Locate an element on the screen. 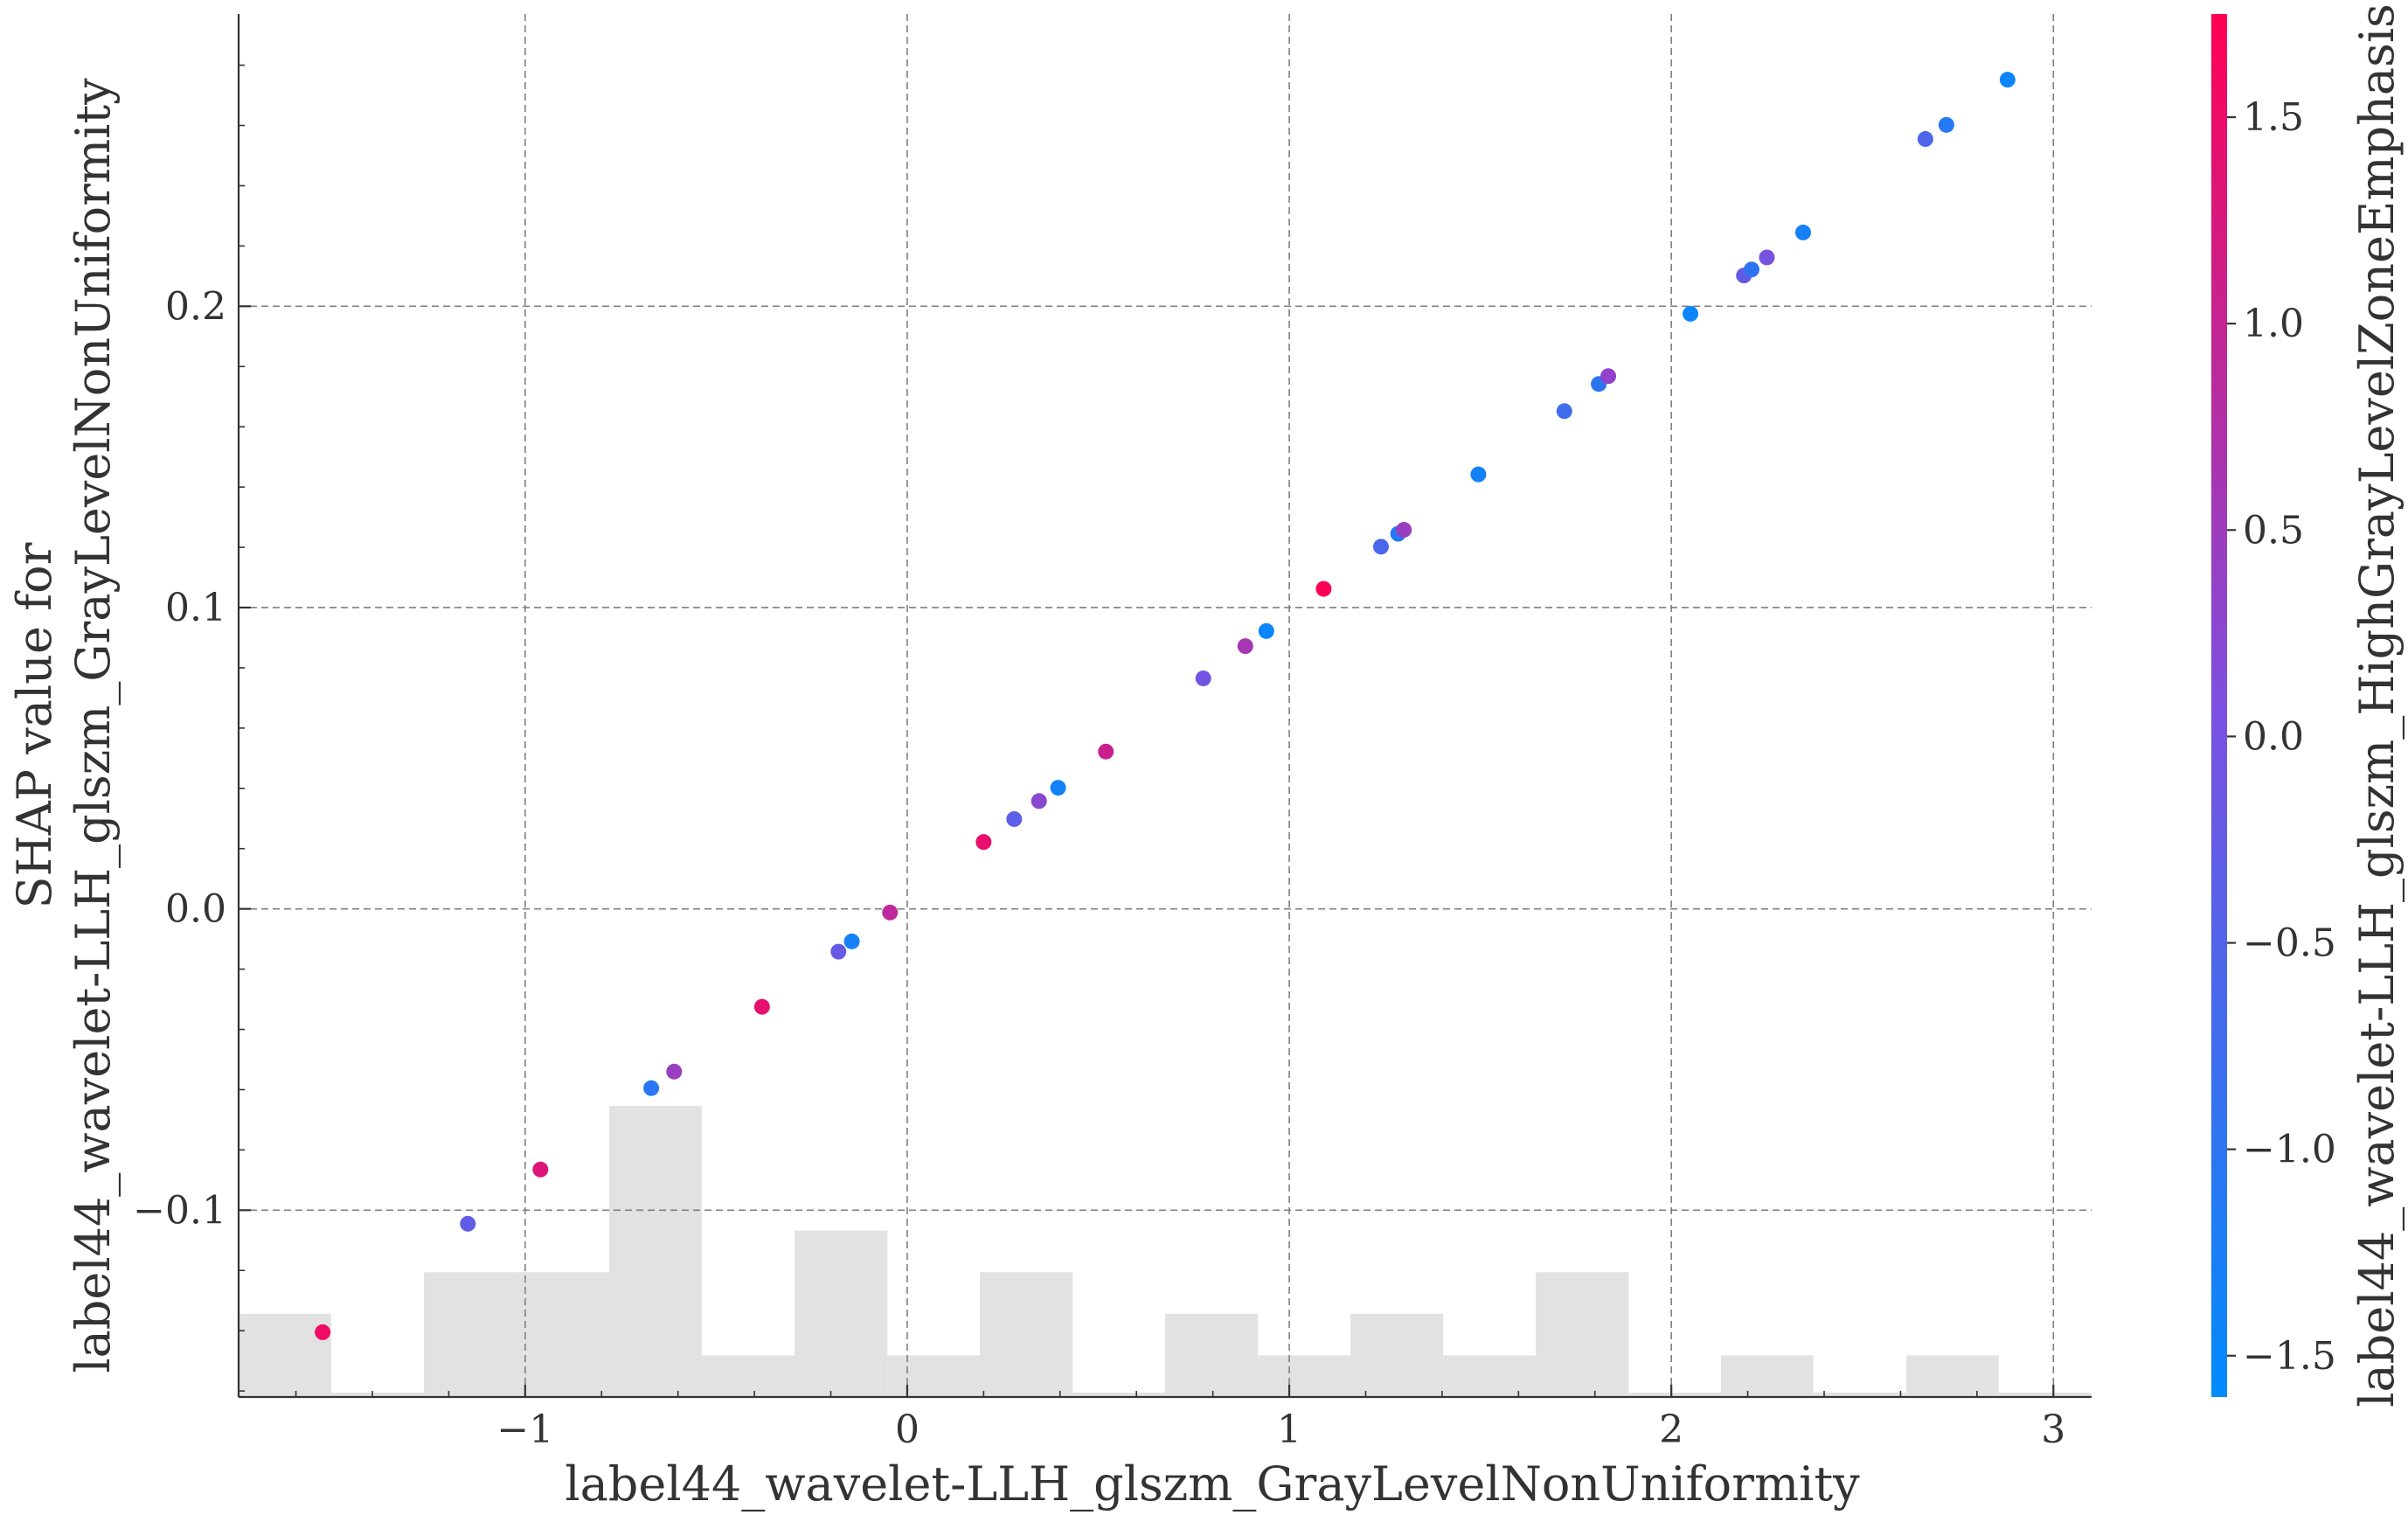 The height and width of the screenshot is (1522, 2408). colorbar-tick-label: 1.5 is located at coordinates (2274, 117).